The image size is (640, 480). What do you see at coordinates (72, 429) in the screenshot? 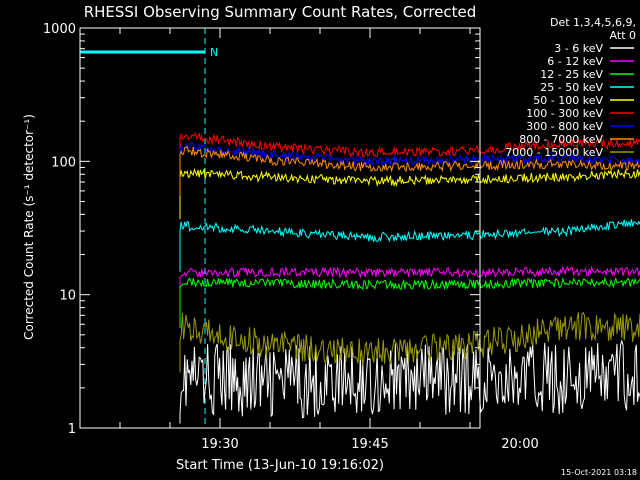
I see `y-tick-label: 1` at bounding box center [72, 429].